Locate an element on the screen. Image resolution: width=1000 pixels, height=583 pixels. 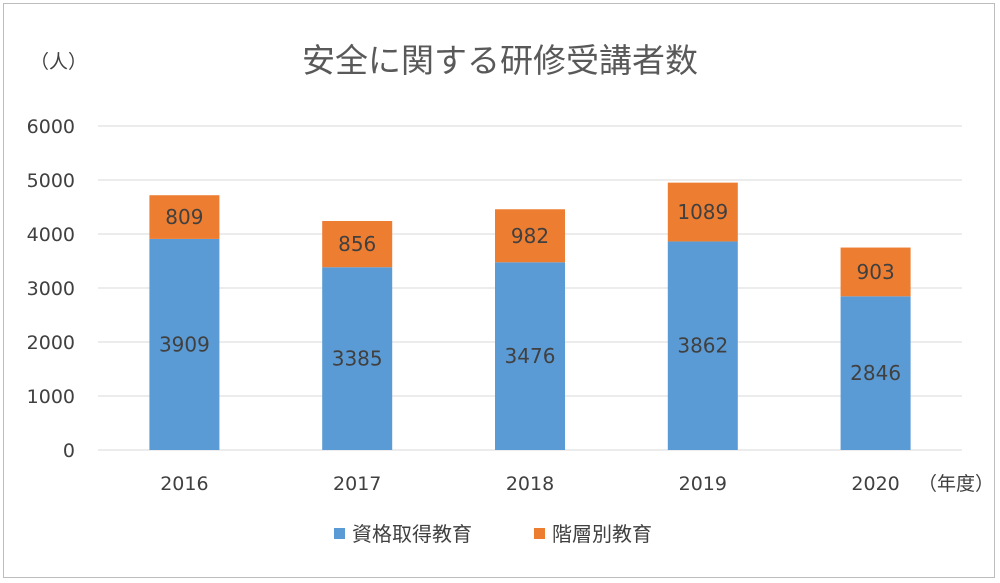
data-label: 809 is located at coordinates (184, 217).